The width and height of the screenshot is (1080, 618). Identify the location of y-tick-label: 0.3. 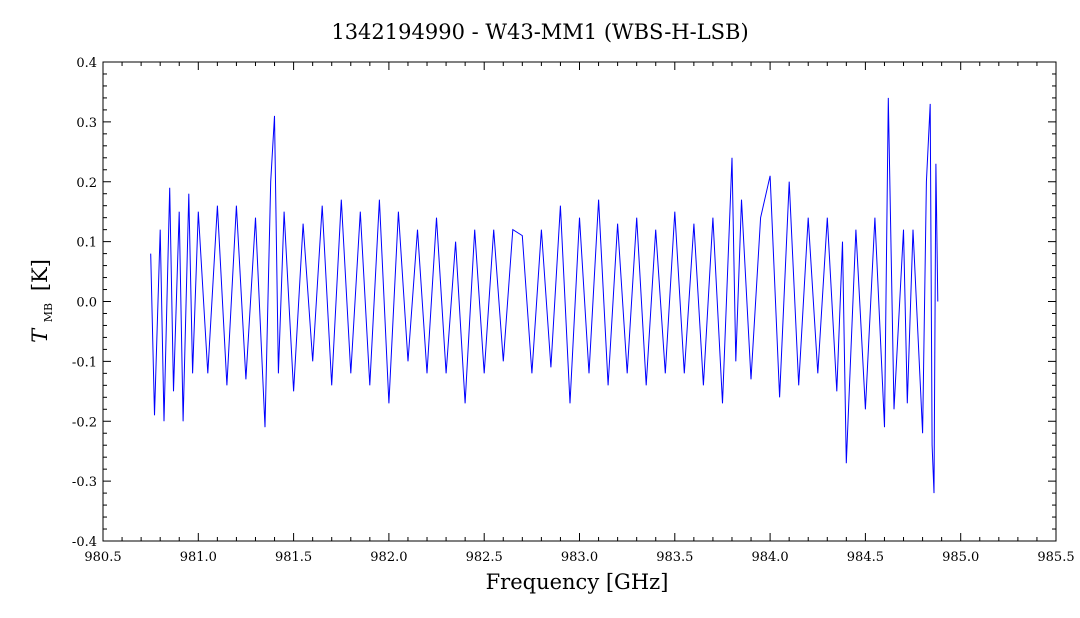
(86, 123).